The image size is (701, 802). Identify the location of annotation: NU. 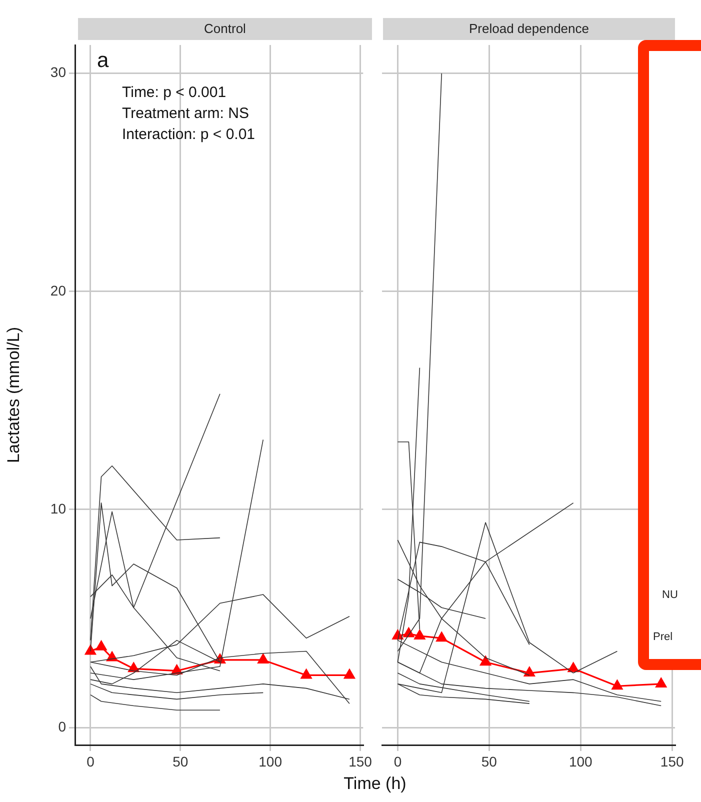
(670, 595).